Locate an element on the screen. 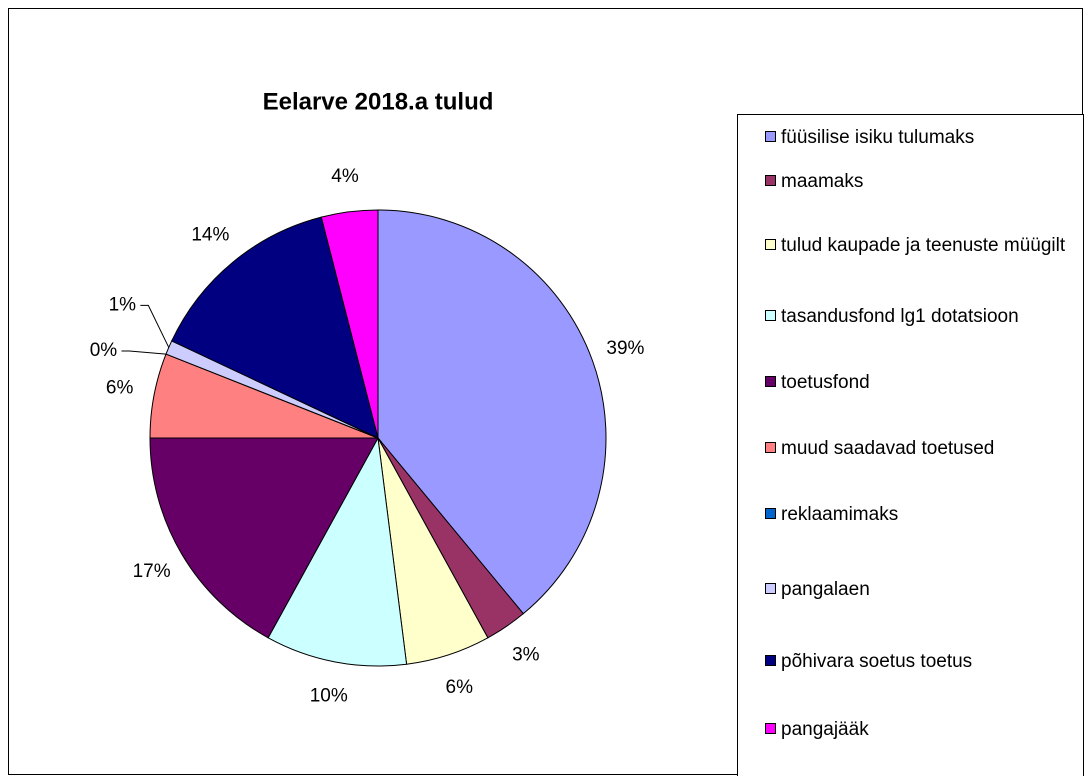 The image size is (1084, 776). legend-label: pangalaen is located at coordinates (825, 589).